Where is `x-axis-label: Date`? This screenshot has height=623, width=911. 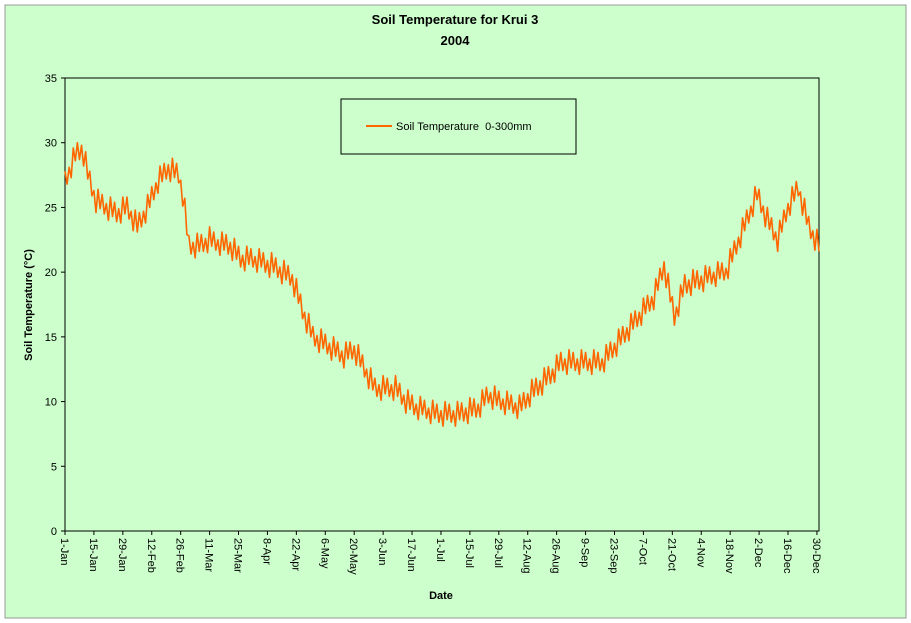
x-axis-label: Date is located at coordinates (441, 596).